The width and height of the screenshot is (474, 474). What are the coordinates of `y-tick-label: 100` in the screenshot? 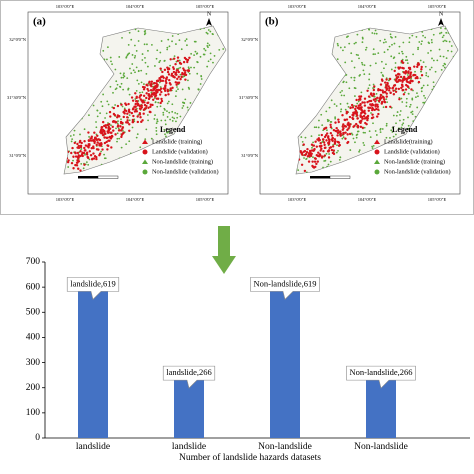 It's located at (33, 413).